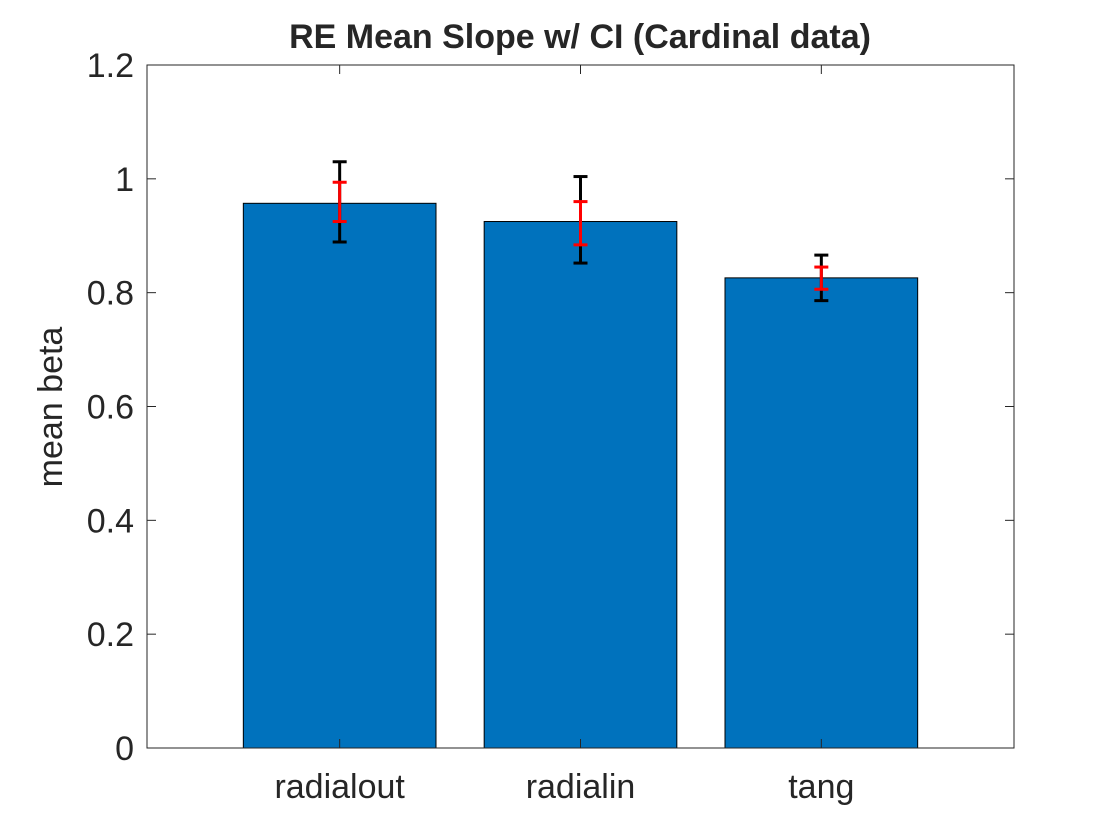 The height and width of the screenshot is (840, 1120). What do you see at coordinates (51, 407) in the screenshot?
I see `y-axis-label: mean beta` at bounding box center [51, 407].